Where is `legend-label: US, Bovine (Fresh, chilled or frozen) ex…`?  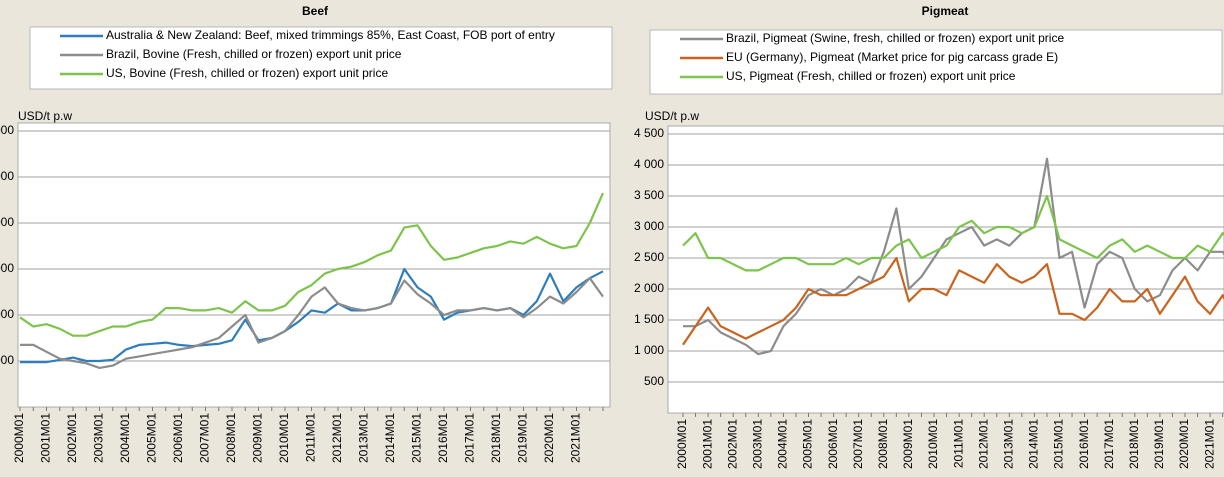 legend-label: US, Bovine (Fresh, chilled or frozen) ex… is located at coordinates (247, 73).